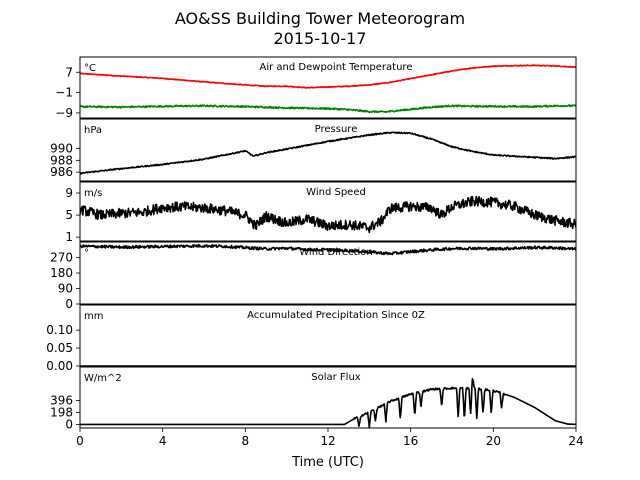 The width and height of the screenshot is (640, 480). What do you see at coordinates (86, 253) in the screenshot?
I see `unit-label-wind_direction: °` at bounding box center [86, 253].